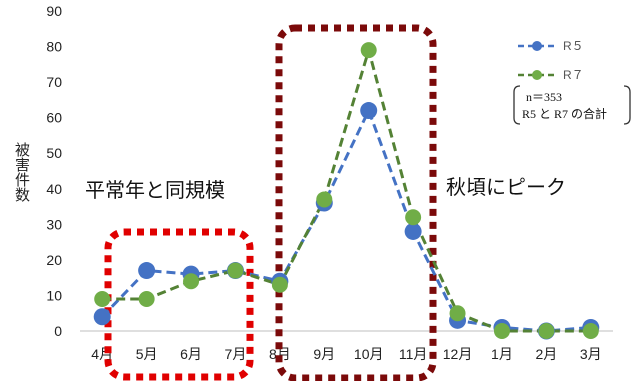  What do you see at coordinates (537, 46) in the screenshot?
I see `legend-r5-marker` at bounding box center [537, 46].